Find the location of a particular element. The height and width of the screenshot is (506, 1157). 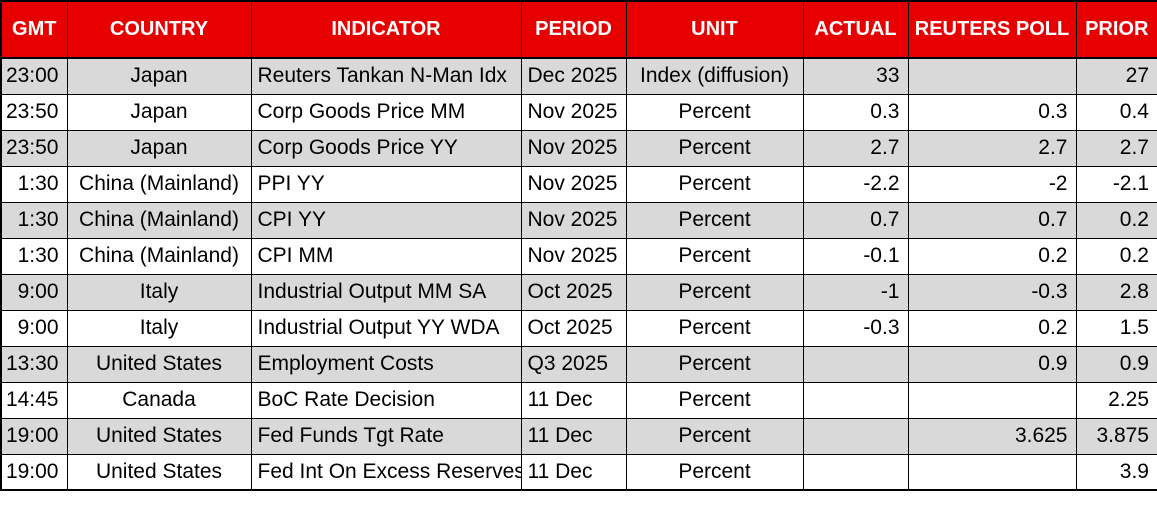

cell-prior: 2.8 is located at coordinates (1116, 292).